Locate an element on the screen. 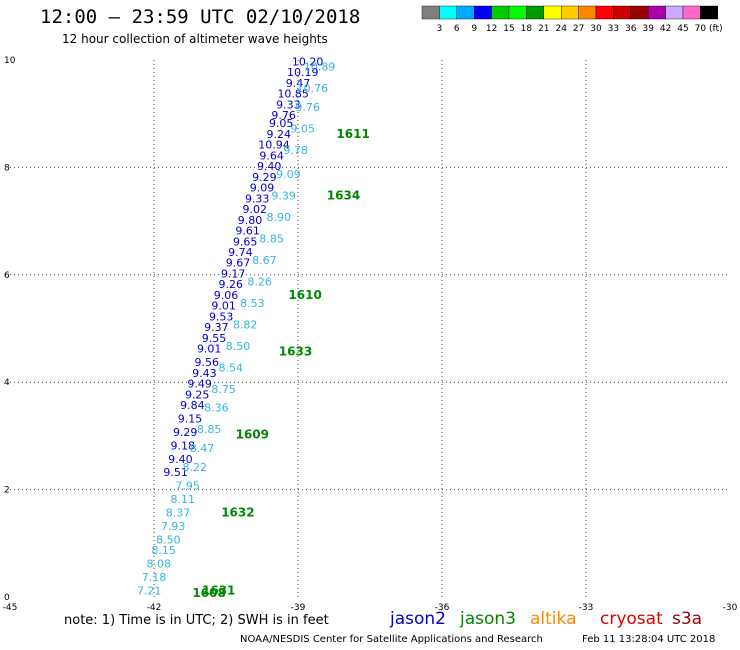 Image resolution: width=740 pixels, height=650 pixels. mission-label-altika: altika is located at coordinates (553, 619).